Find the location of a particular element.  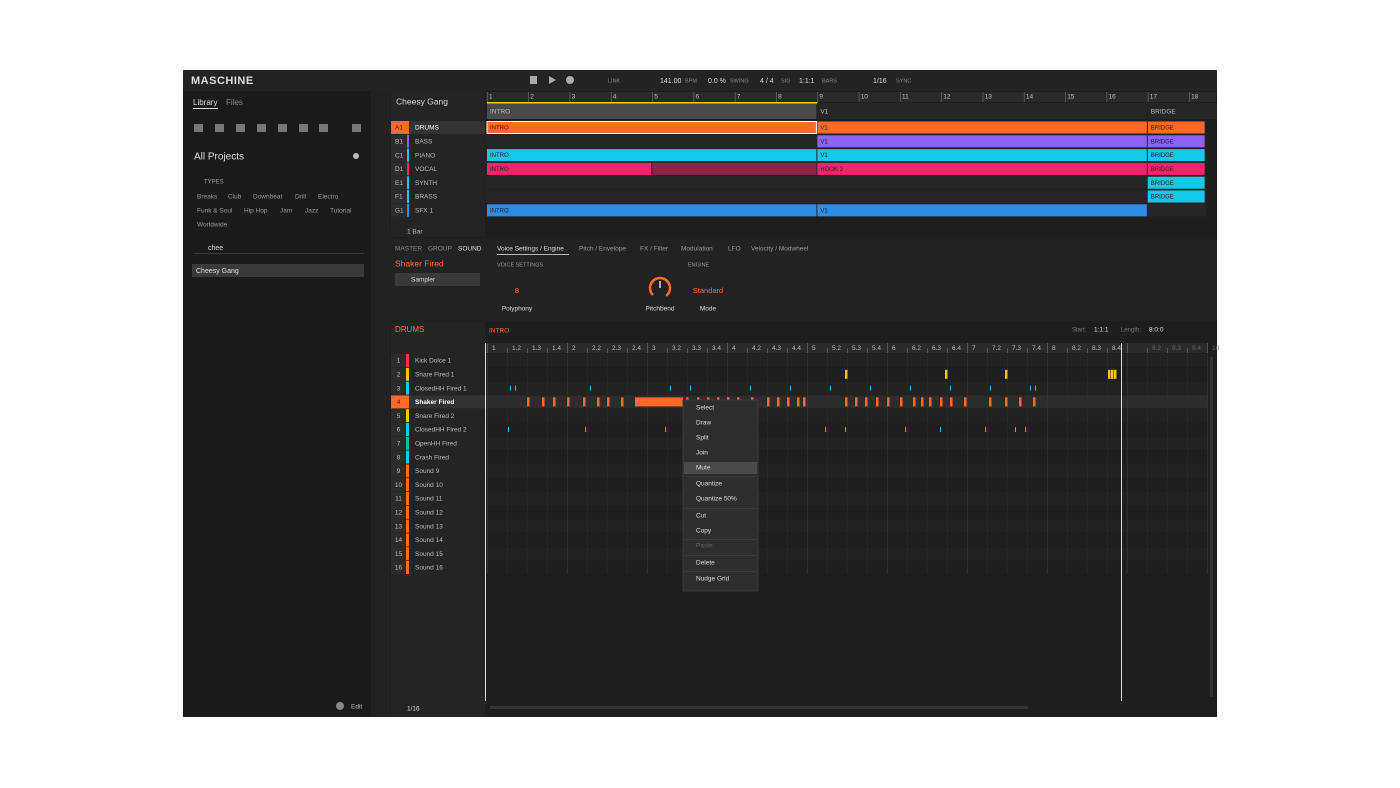

group-id: A1 is located at coordinates (399, 128).